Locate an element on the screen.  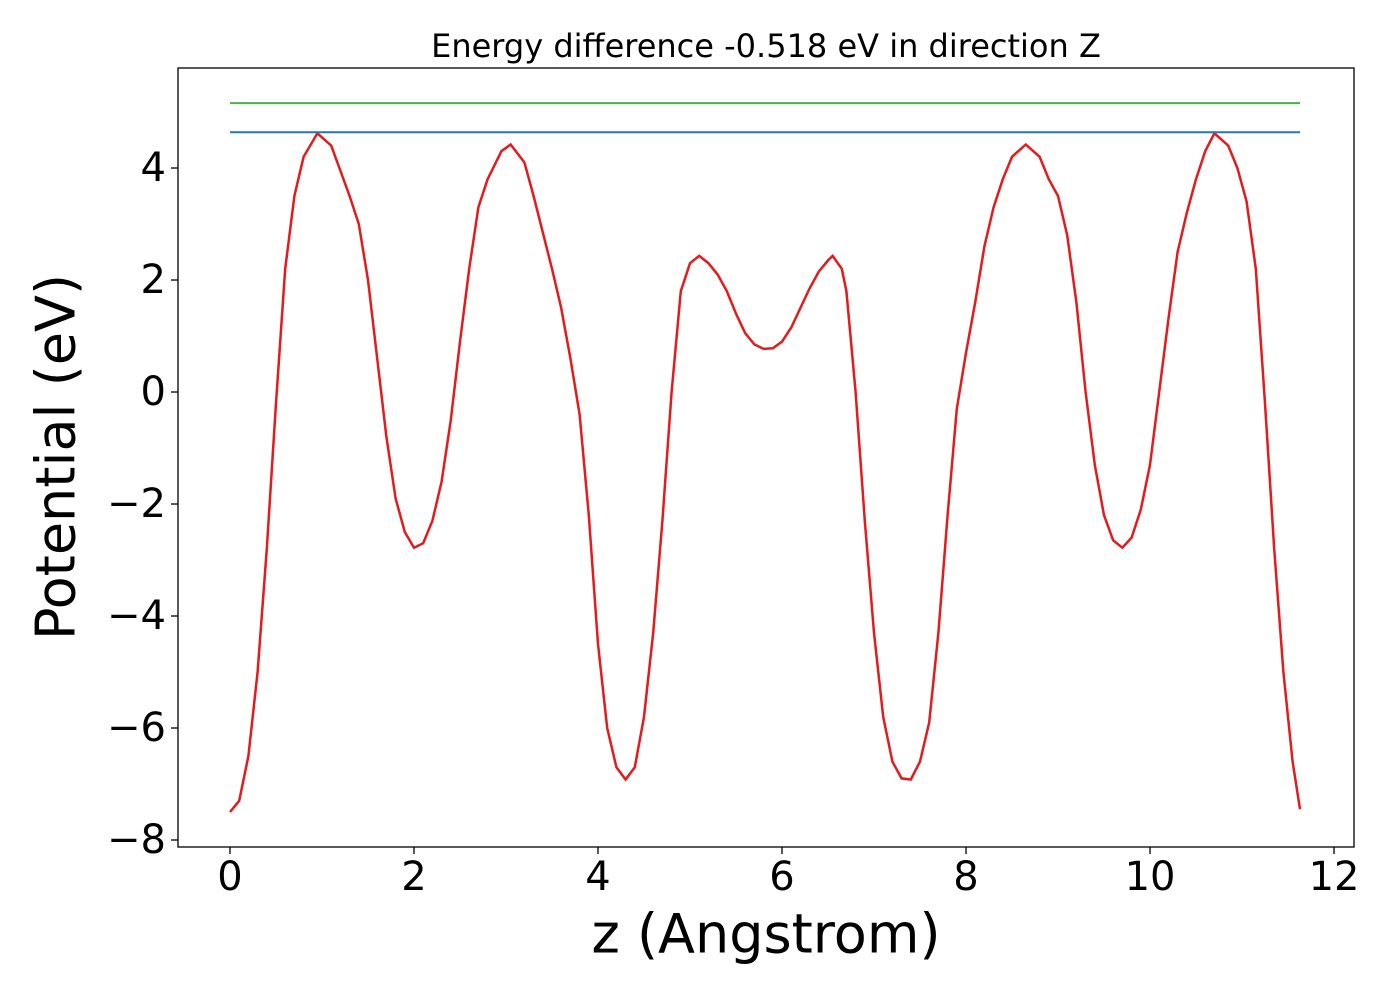
y-tick-label: −2 is located at coordinates (136, 504).